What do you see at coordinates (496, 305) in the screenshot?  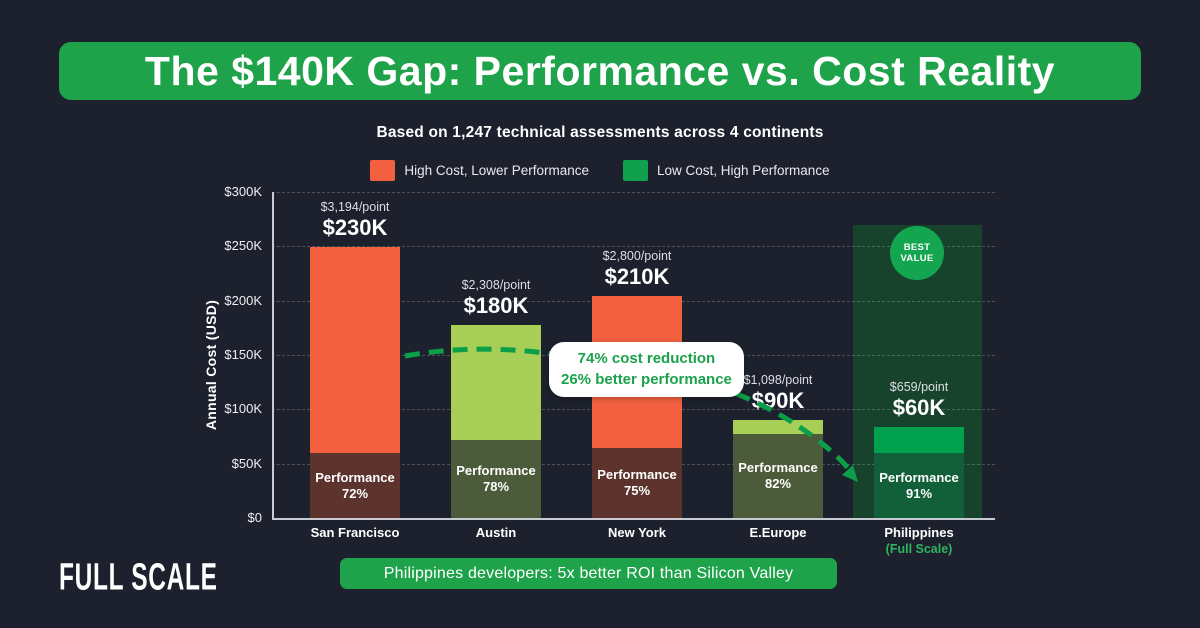 I see `annual-cost-label: $180K` at bounding box center [496, 305].